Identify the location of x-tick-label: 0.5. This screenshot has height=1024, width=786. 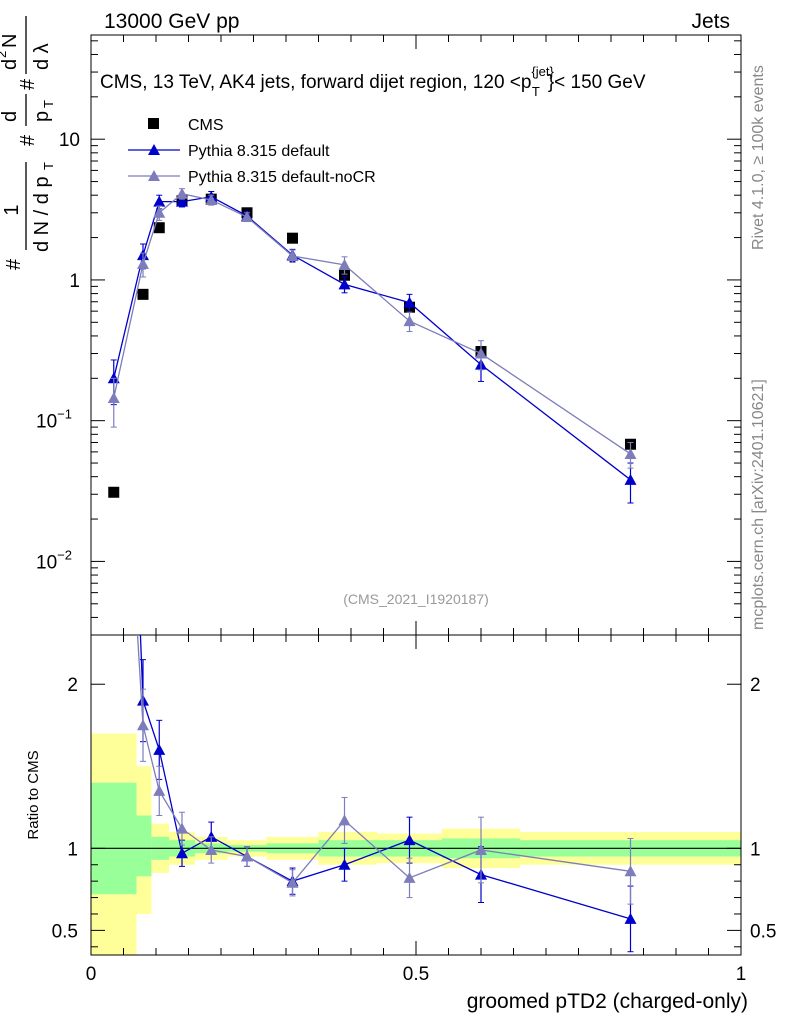
(416, 974).